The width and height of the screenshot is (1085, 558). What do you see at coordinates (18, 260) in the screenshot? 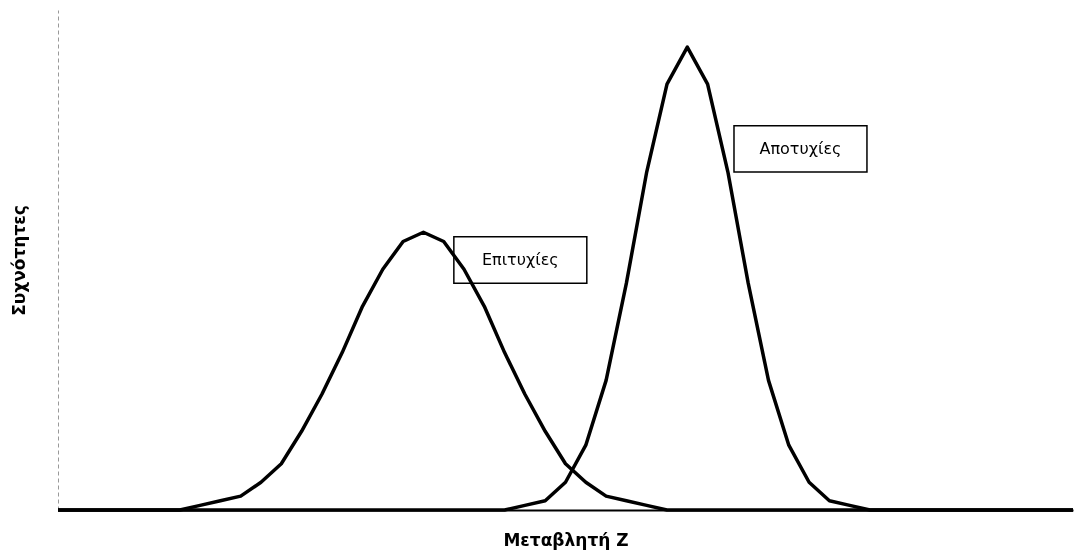
I see `y-axis-title: Συχνότητες` at bounding box center [18, 260].